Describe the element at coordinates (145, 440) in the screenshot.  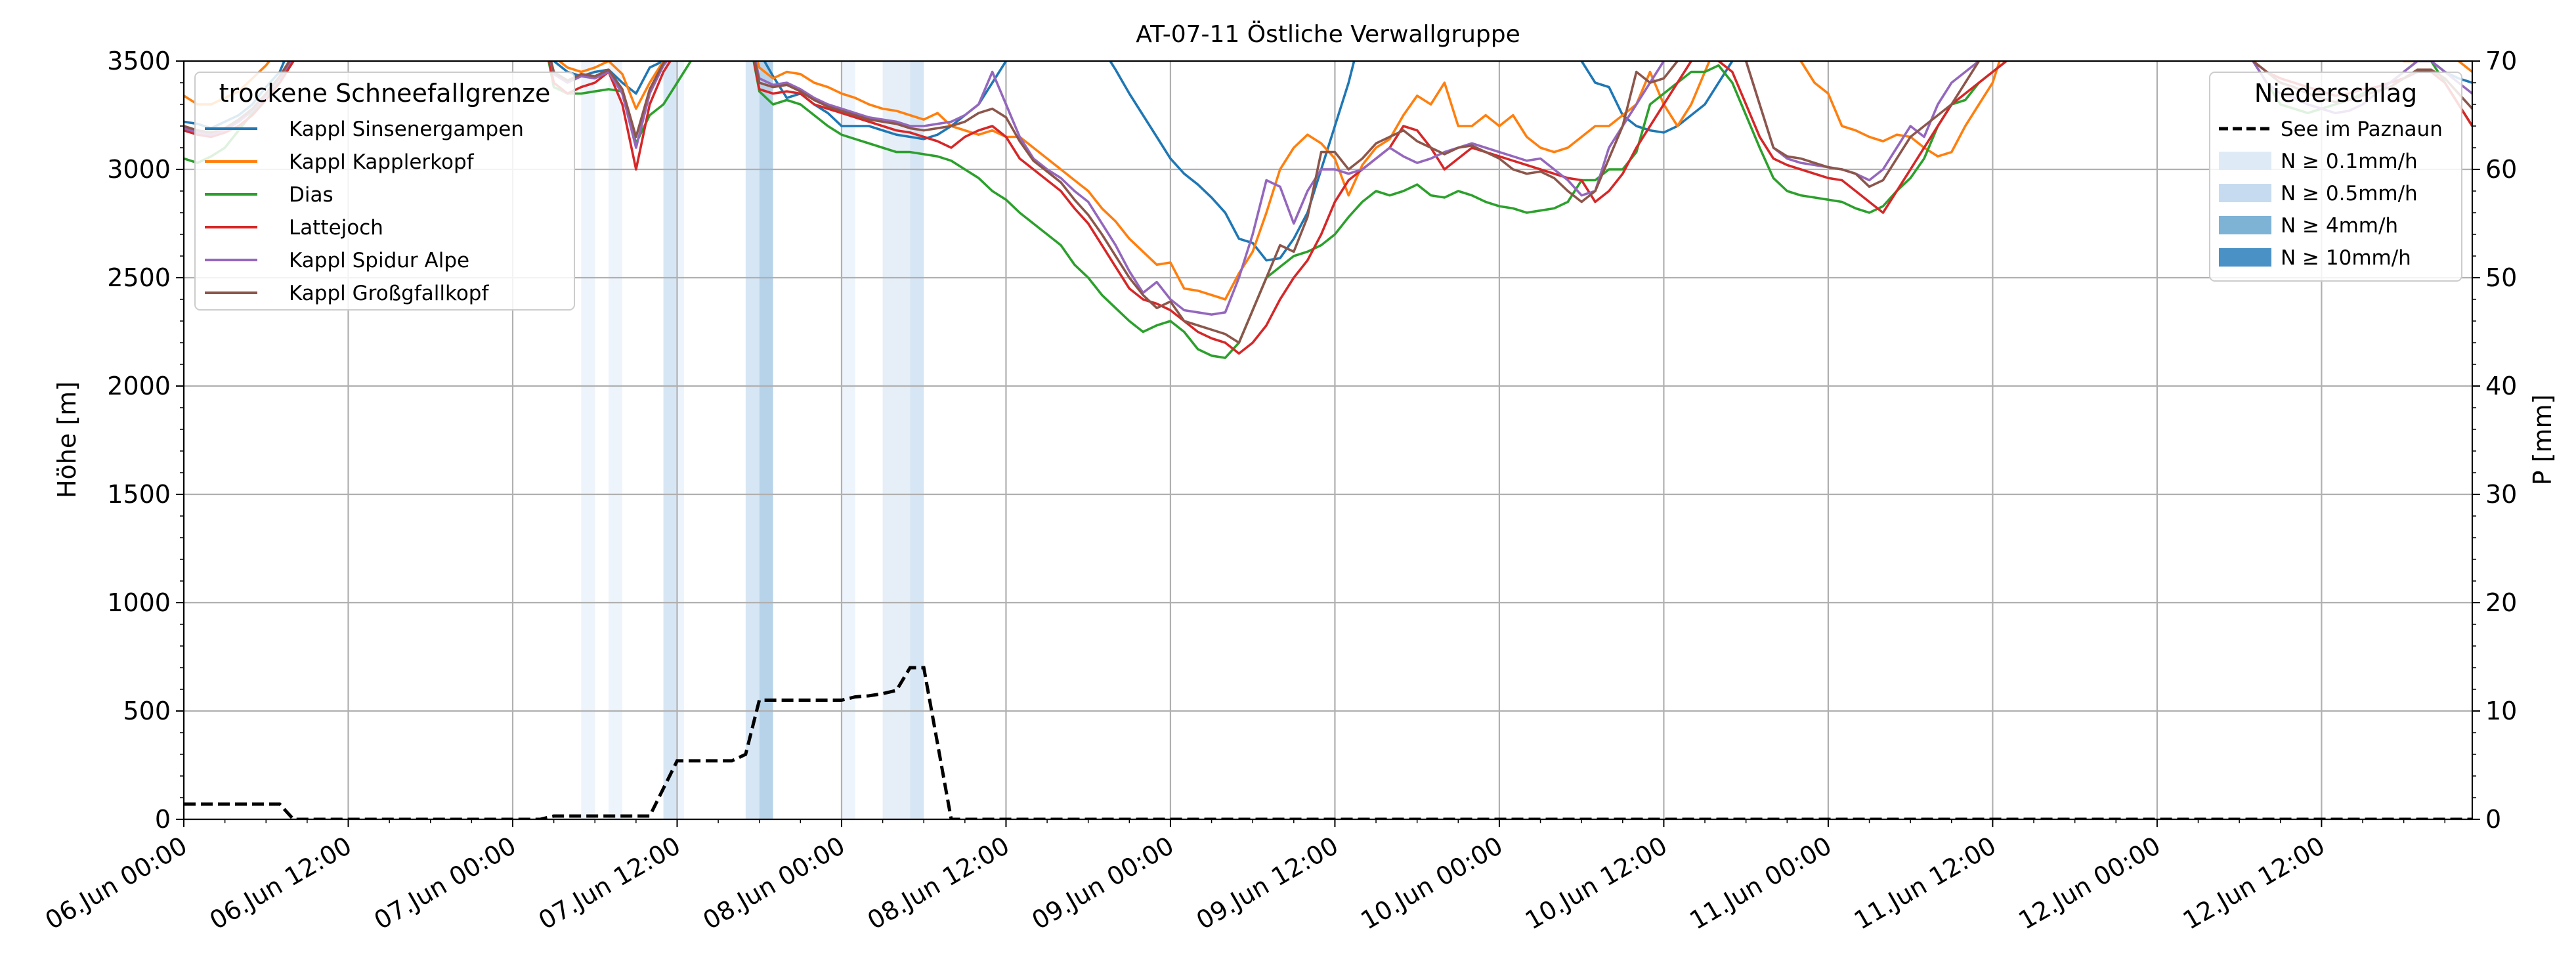
I see `y-axis-left: 0 500 1000 1500 2000 2500 3000 3500` at that location.